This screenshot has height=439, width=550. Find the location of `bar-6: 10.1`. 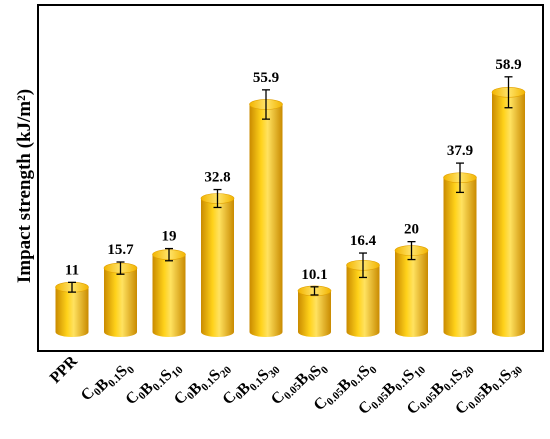

bar-6: 10.1 is located at coordinates (314, 302).